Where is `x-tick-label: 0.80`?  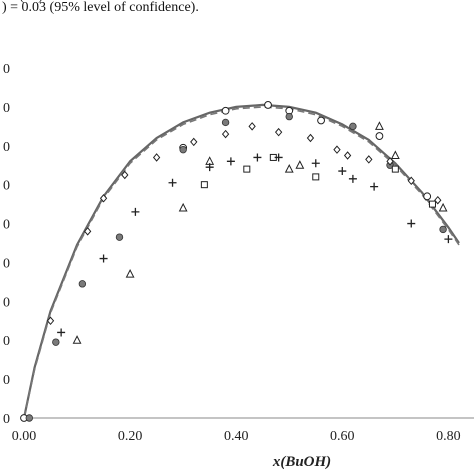 x-tick-label: 0.80 is located at coordinates (448, 436).